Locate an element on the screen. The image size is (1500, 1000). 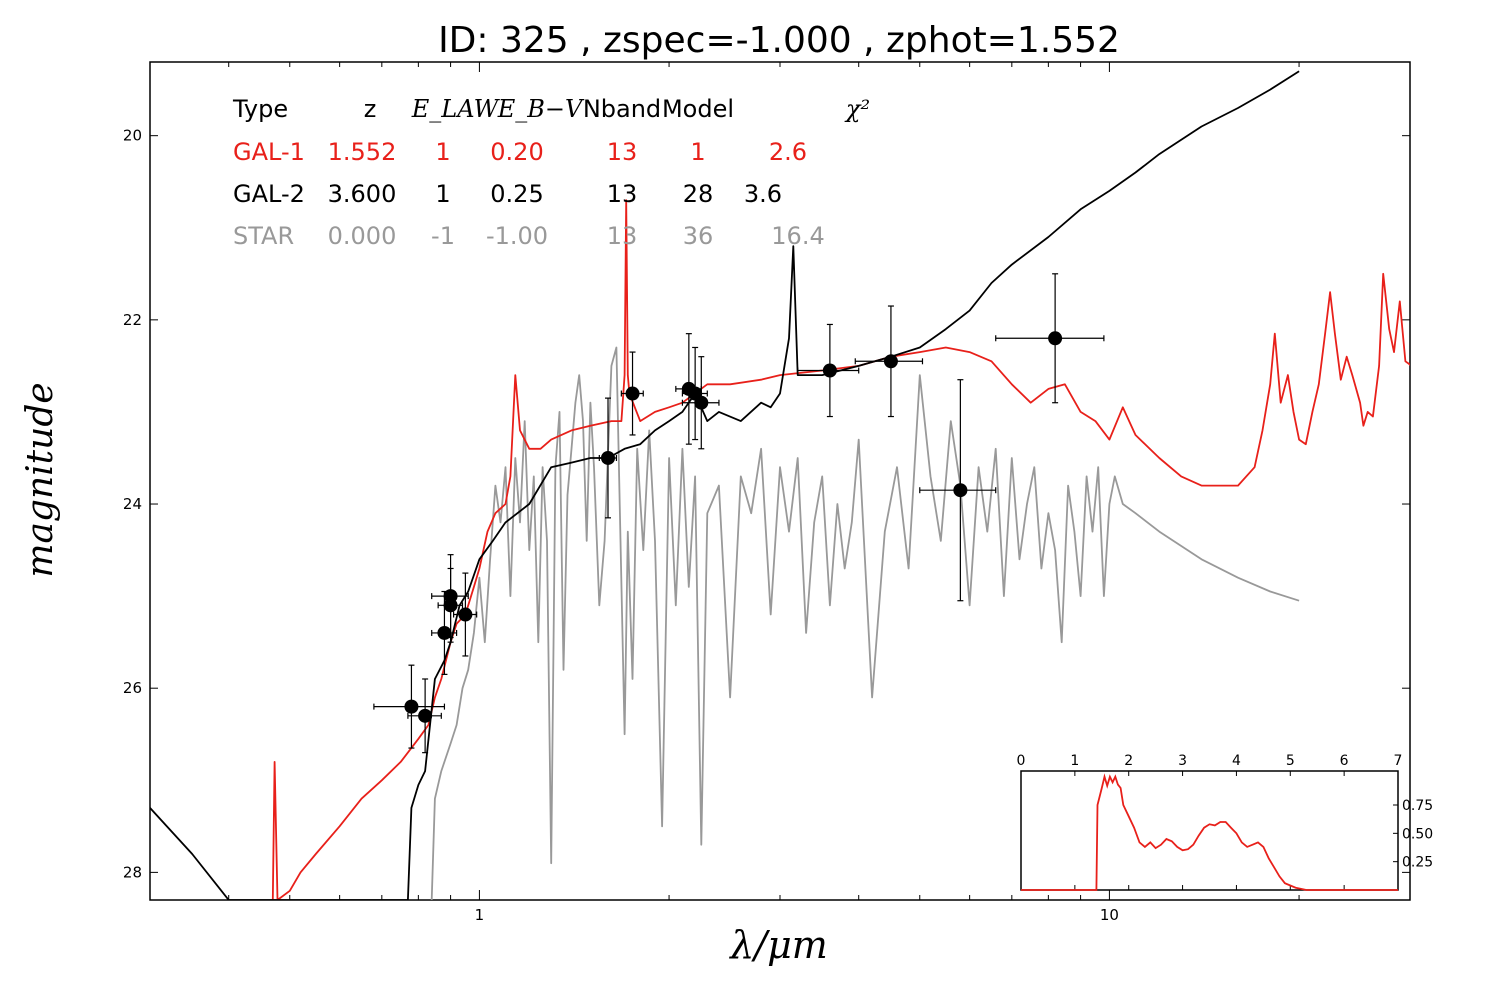
inset-x-tick-label: 2 is located at coordinates (1128, 761).